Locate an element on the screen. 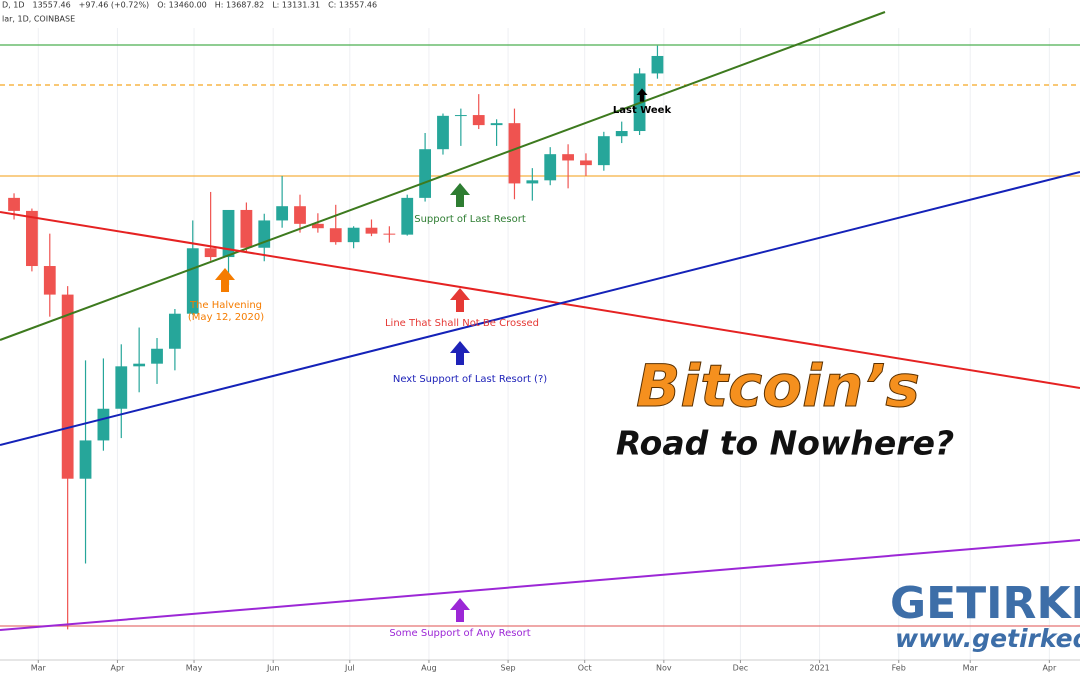 The width and height of the screenshot is (1080, 675). x-tick-label: Dec is located at coordinates (740, 668).